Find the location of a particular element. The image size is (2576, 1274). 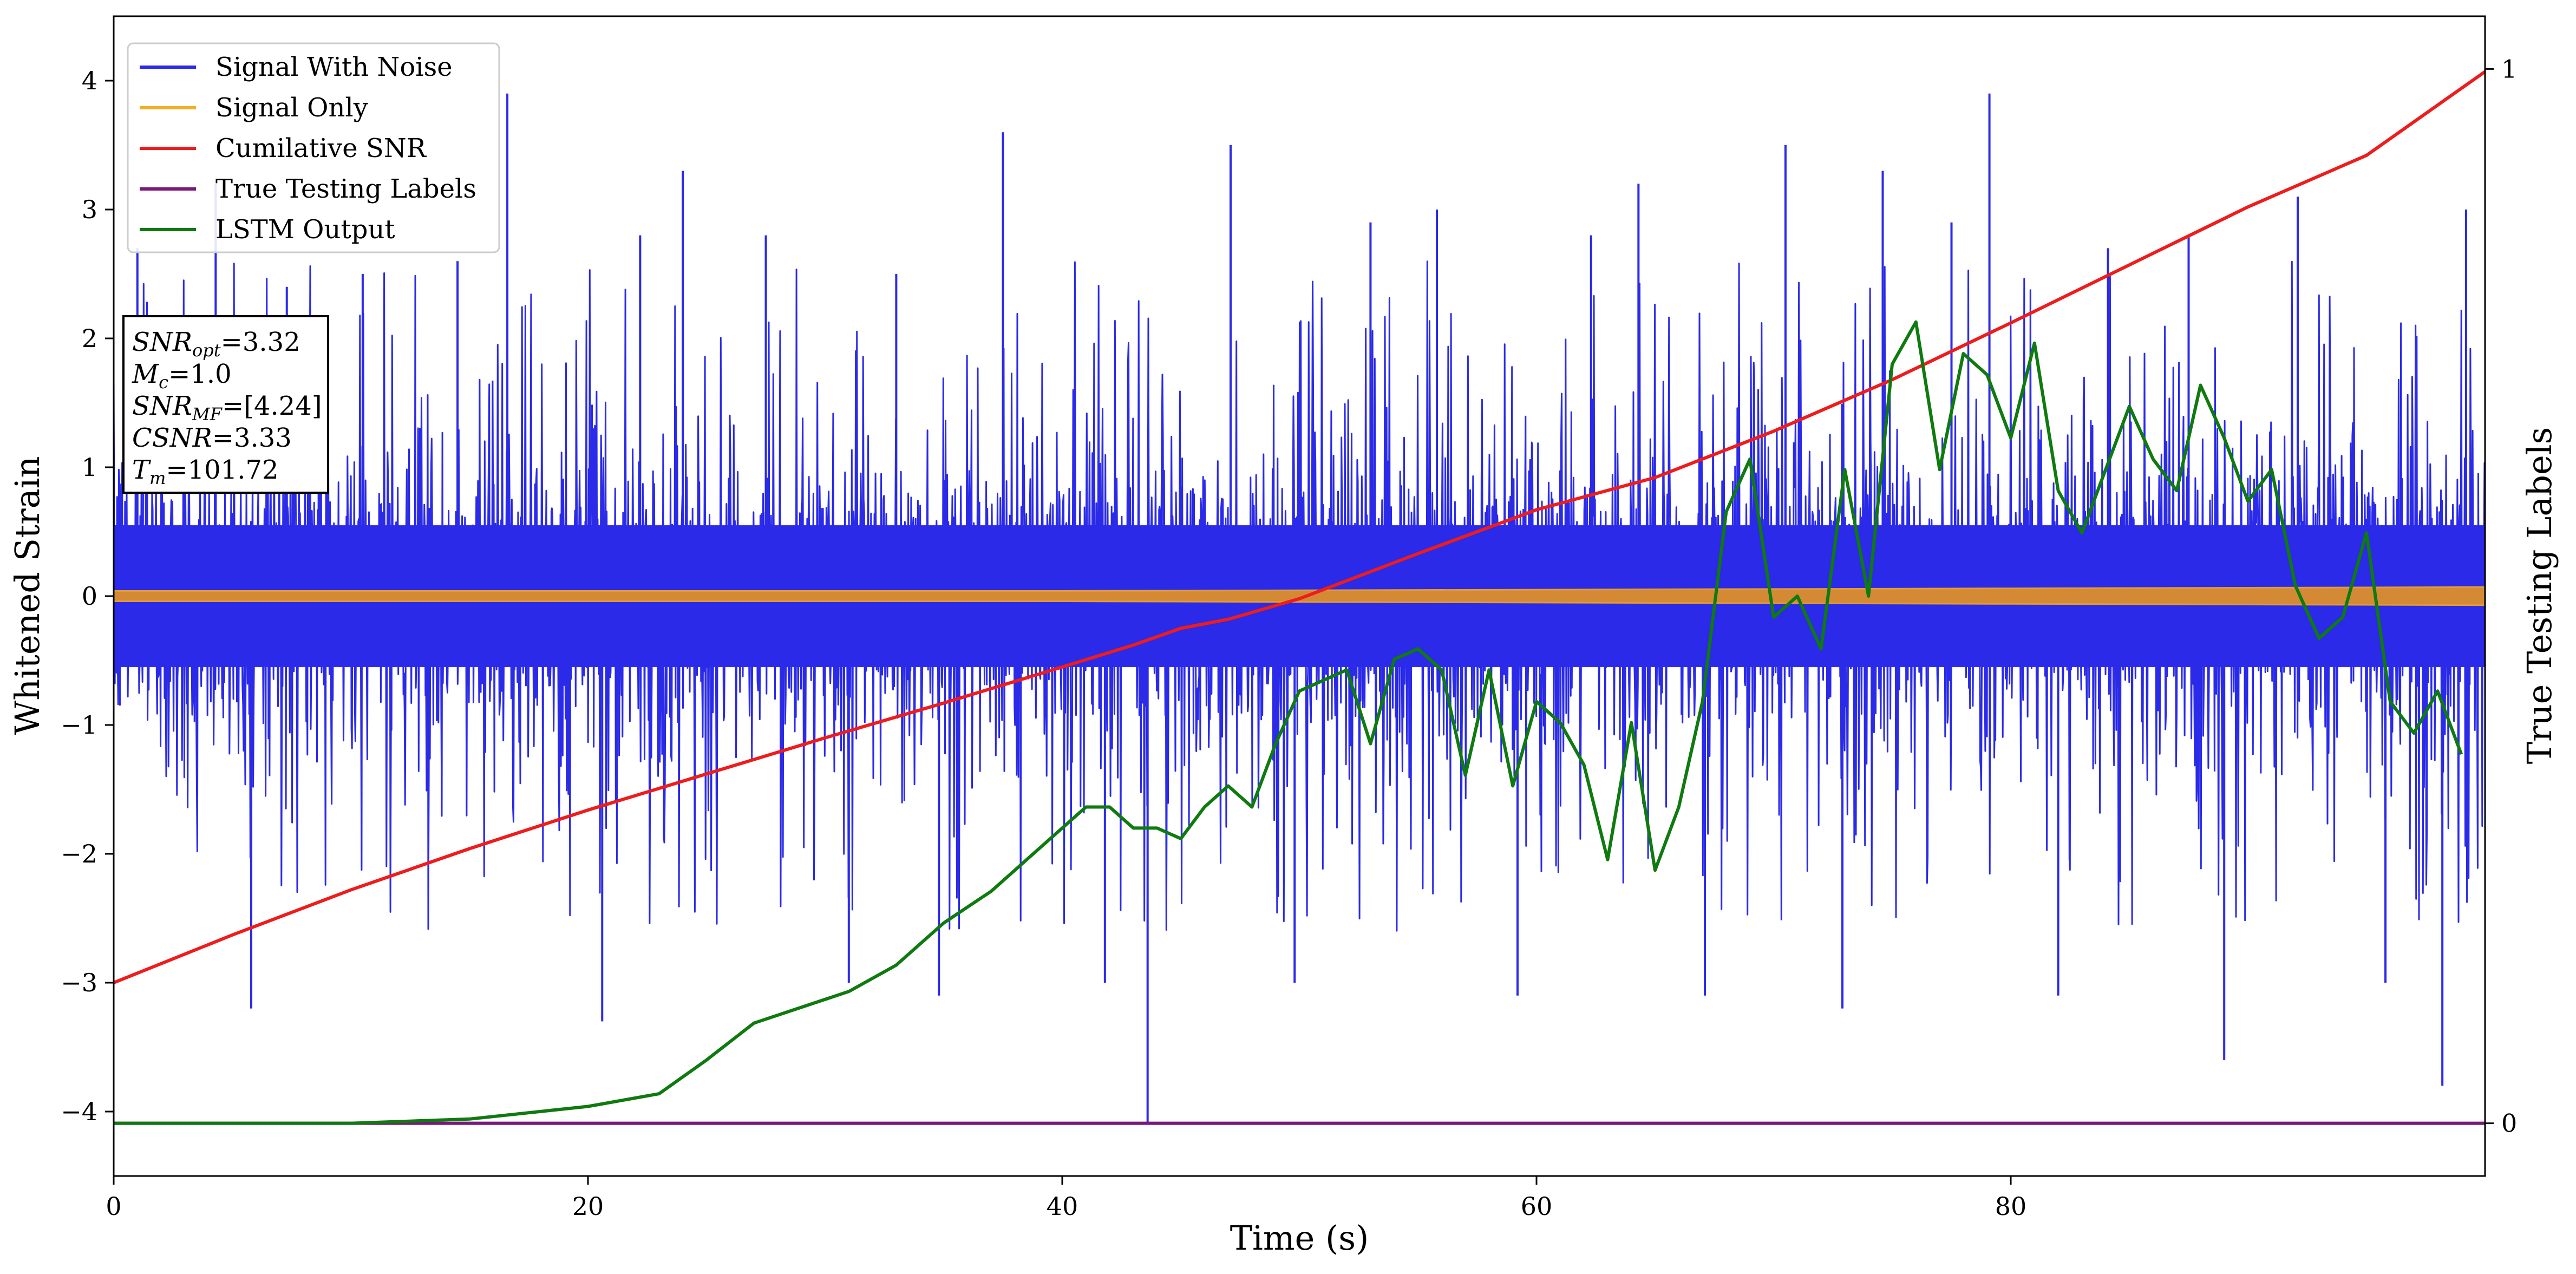

y-axis-ticks: 4 3 2 1 0 −1 −2 −3 −4 is located at coordinates (88, 596).